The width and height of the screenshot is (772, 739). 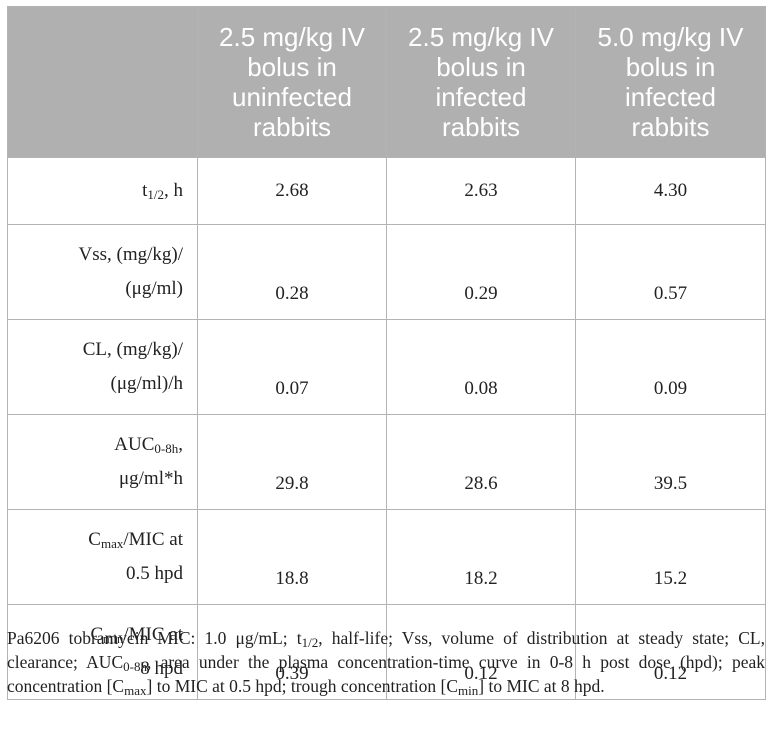 I want to click on table-row: Cmin/MIC at 8 hpd 0.39 0.12 0.12, so click(x=386, y=652).